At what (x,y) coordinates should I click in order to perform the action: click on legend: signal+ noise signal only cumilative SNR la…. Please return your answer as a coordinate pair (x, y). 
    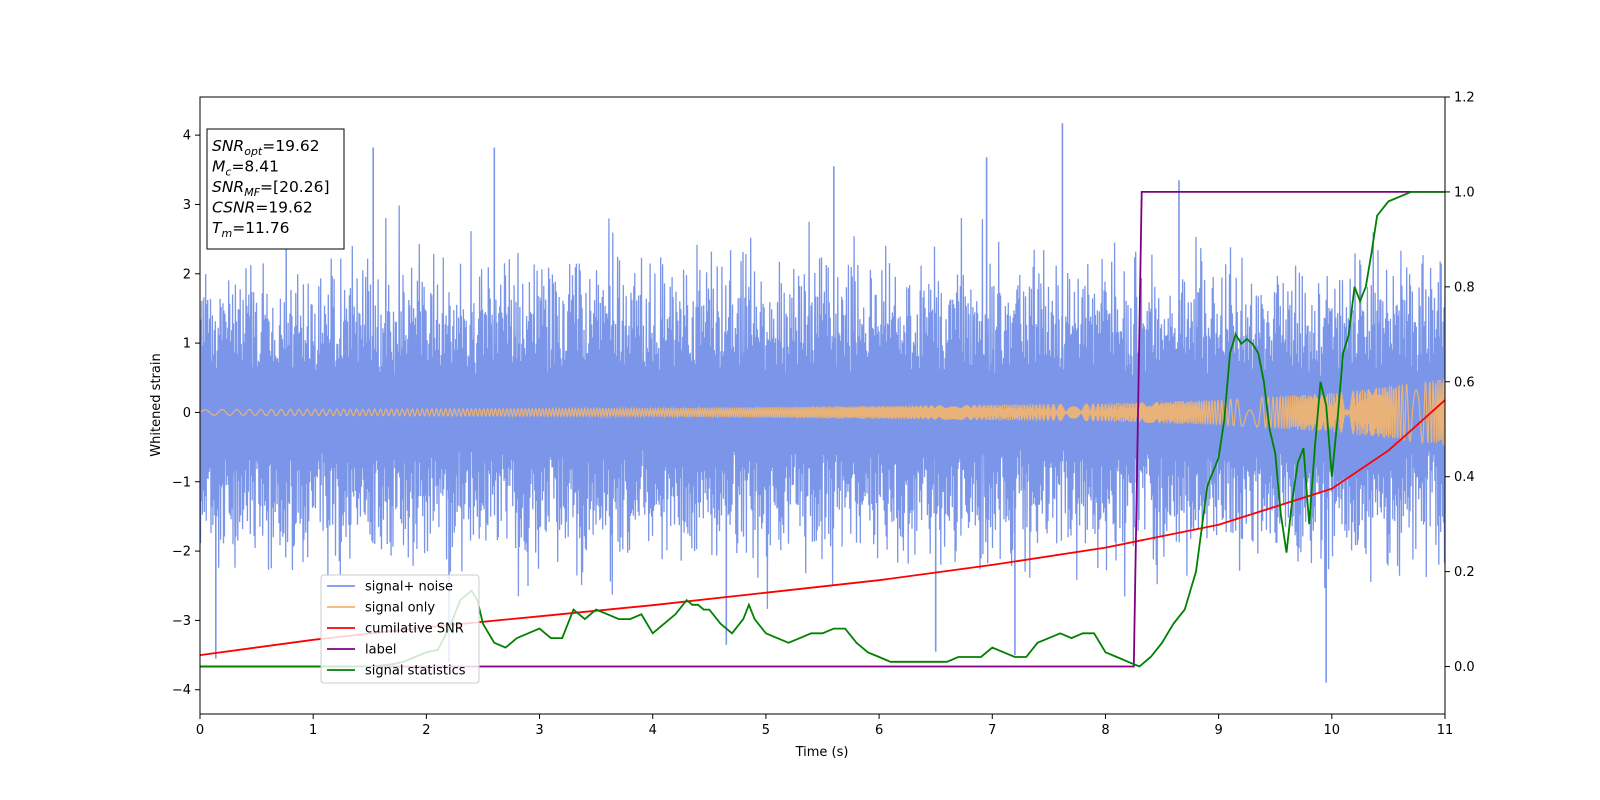
    Looking at the image, I should click on (400, 629).